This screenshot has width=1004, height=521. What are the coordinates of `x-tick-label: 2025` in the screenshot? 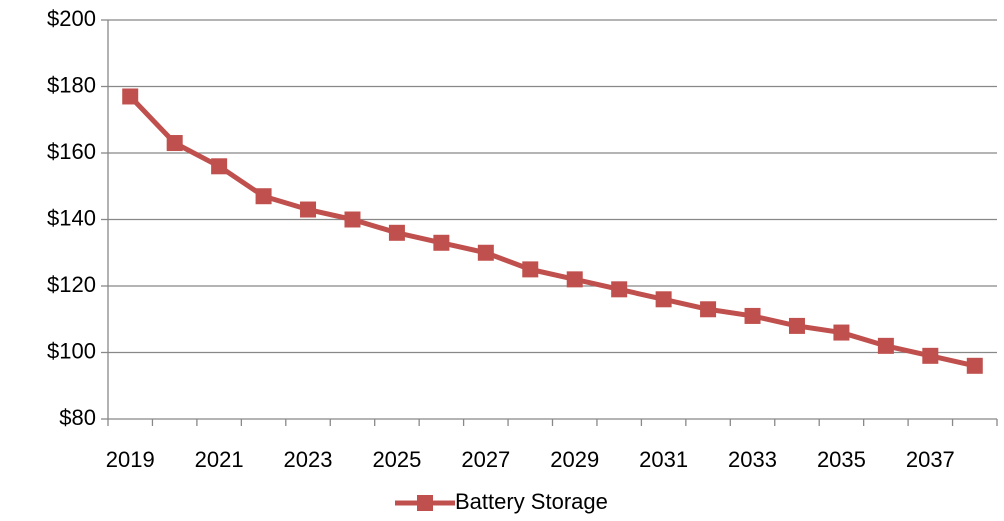 It's located at (396, 459).